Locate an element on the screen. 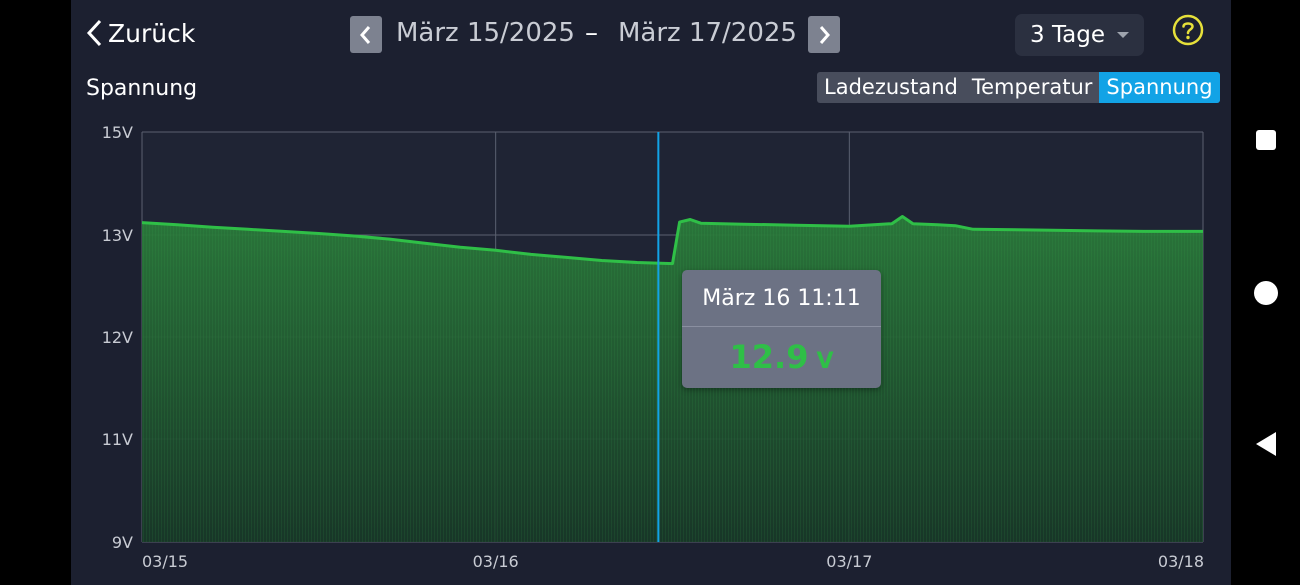 This screenshot has width=1300, height=585. x-tick-label: 03/16 is located at coordinates (496, 561).